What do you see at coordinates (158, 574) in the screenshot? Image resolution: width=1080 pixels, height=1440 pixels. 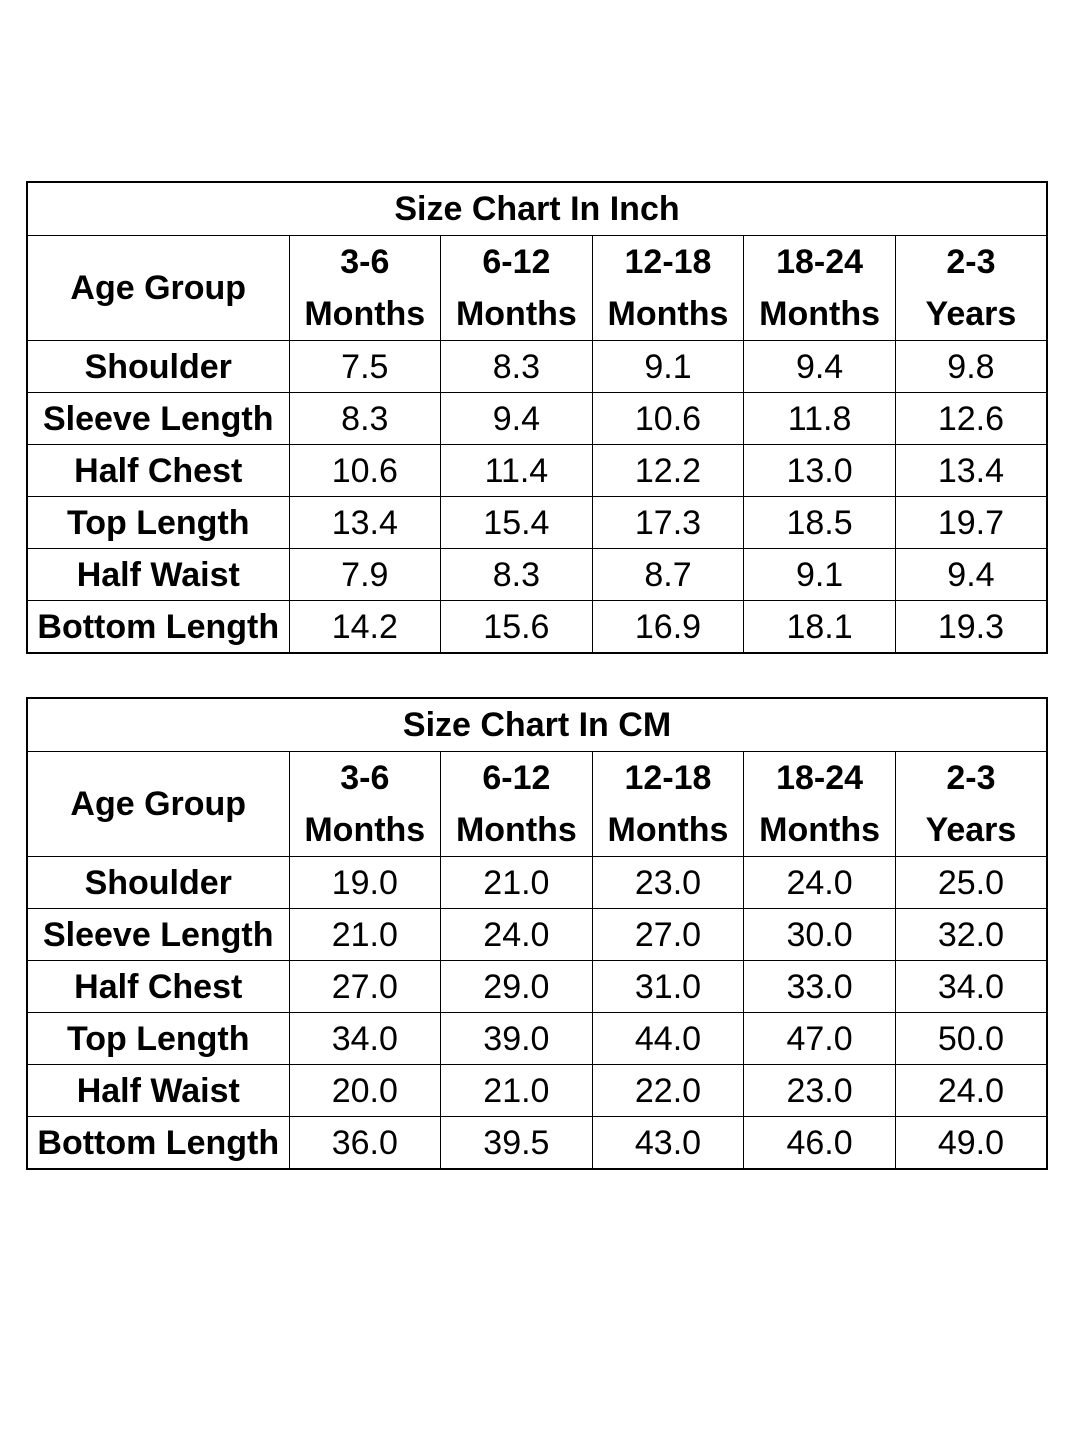 I see `row-label: Half Waist` at bounding box center [158, 574].